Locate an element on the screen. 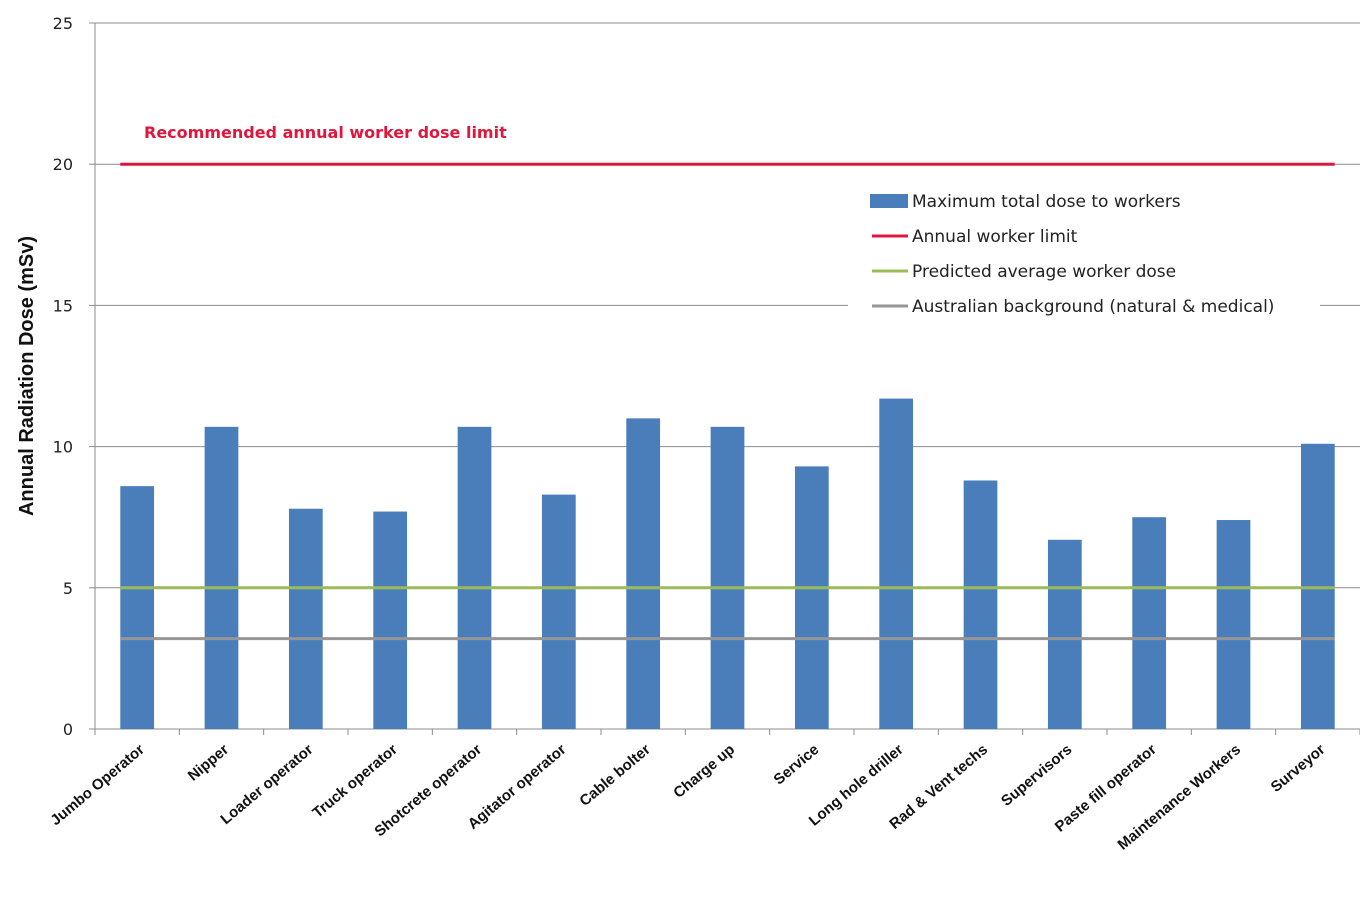 The height and width of the screenshot is (897, 1360). dose-limit-annotation: Recommended annual worker dose limit is located at coordinates (325, 132).